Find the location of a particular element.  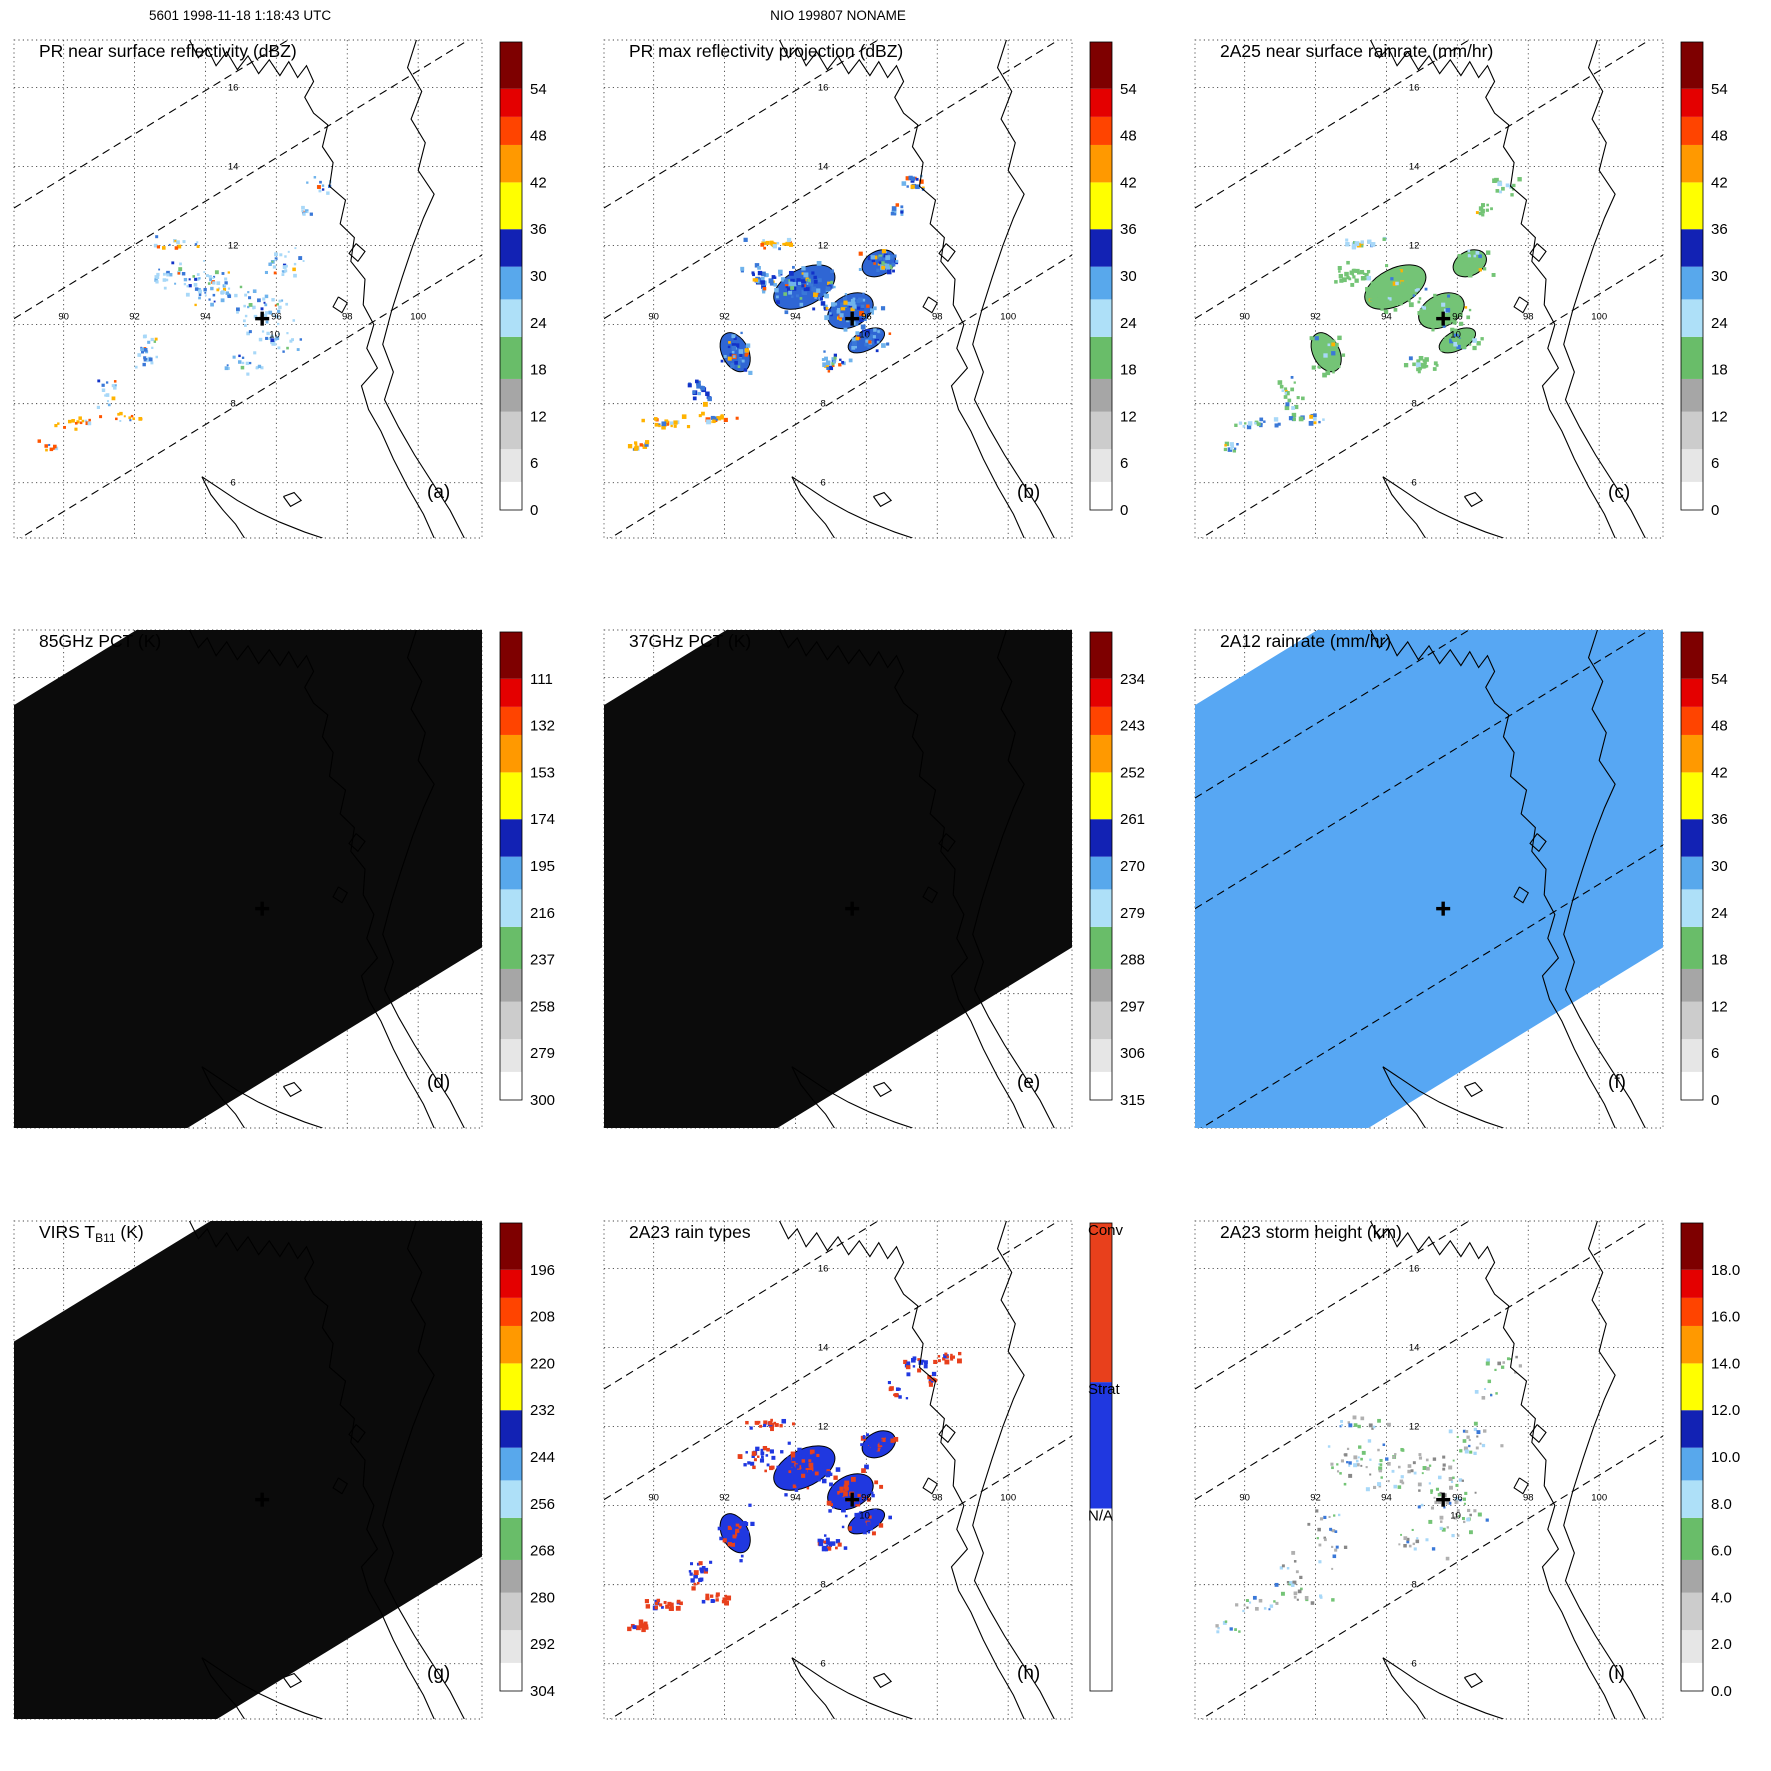

panel-title: 2A23 rain types is located at coordinates (690, 1232).